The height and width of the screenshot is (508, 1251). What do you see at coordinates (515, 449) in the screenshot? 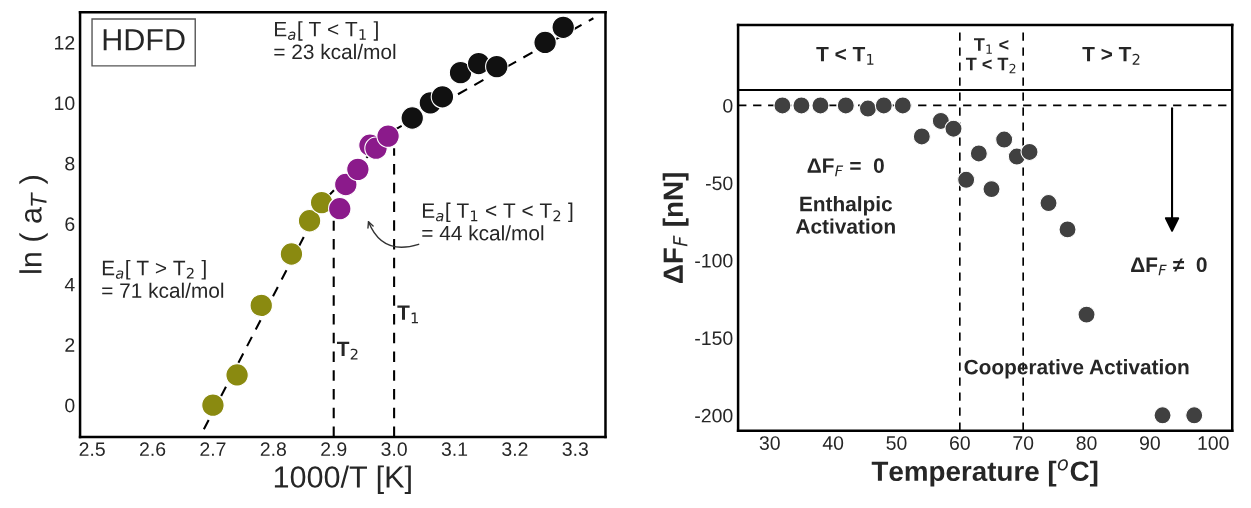
I see `x-tick-label: 3.2` at bounding box center [515, 449].